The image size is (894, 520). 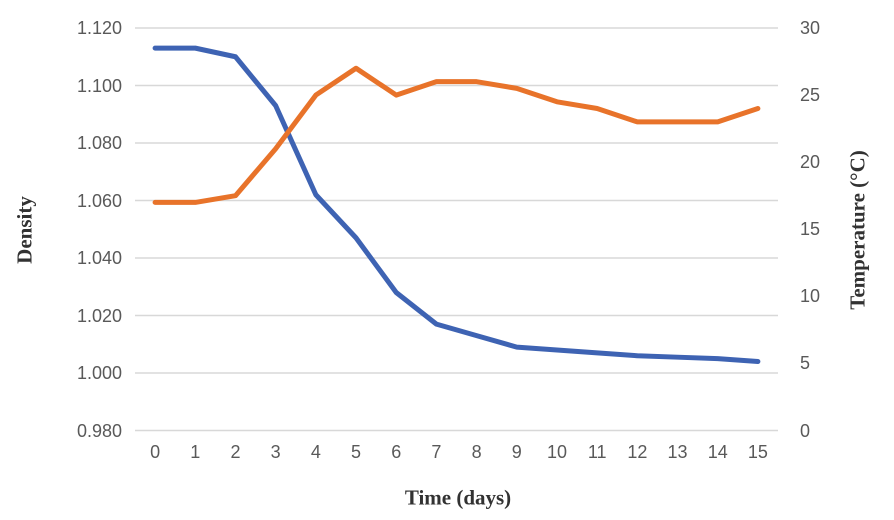 What do you see at coordinates (810, 95) in the screenshot?
I see `right-axis-tick-label: 25` at bounding box center [810, 95].